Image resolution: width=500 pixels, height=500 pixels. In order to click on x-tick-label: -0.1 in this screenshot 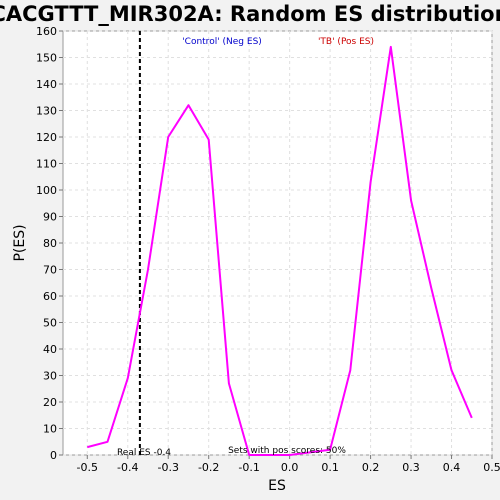, I will do `click(248, 467)`.